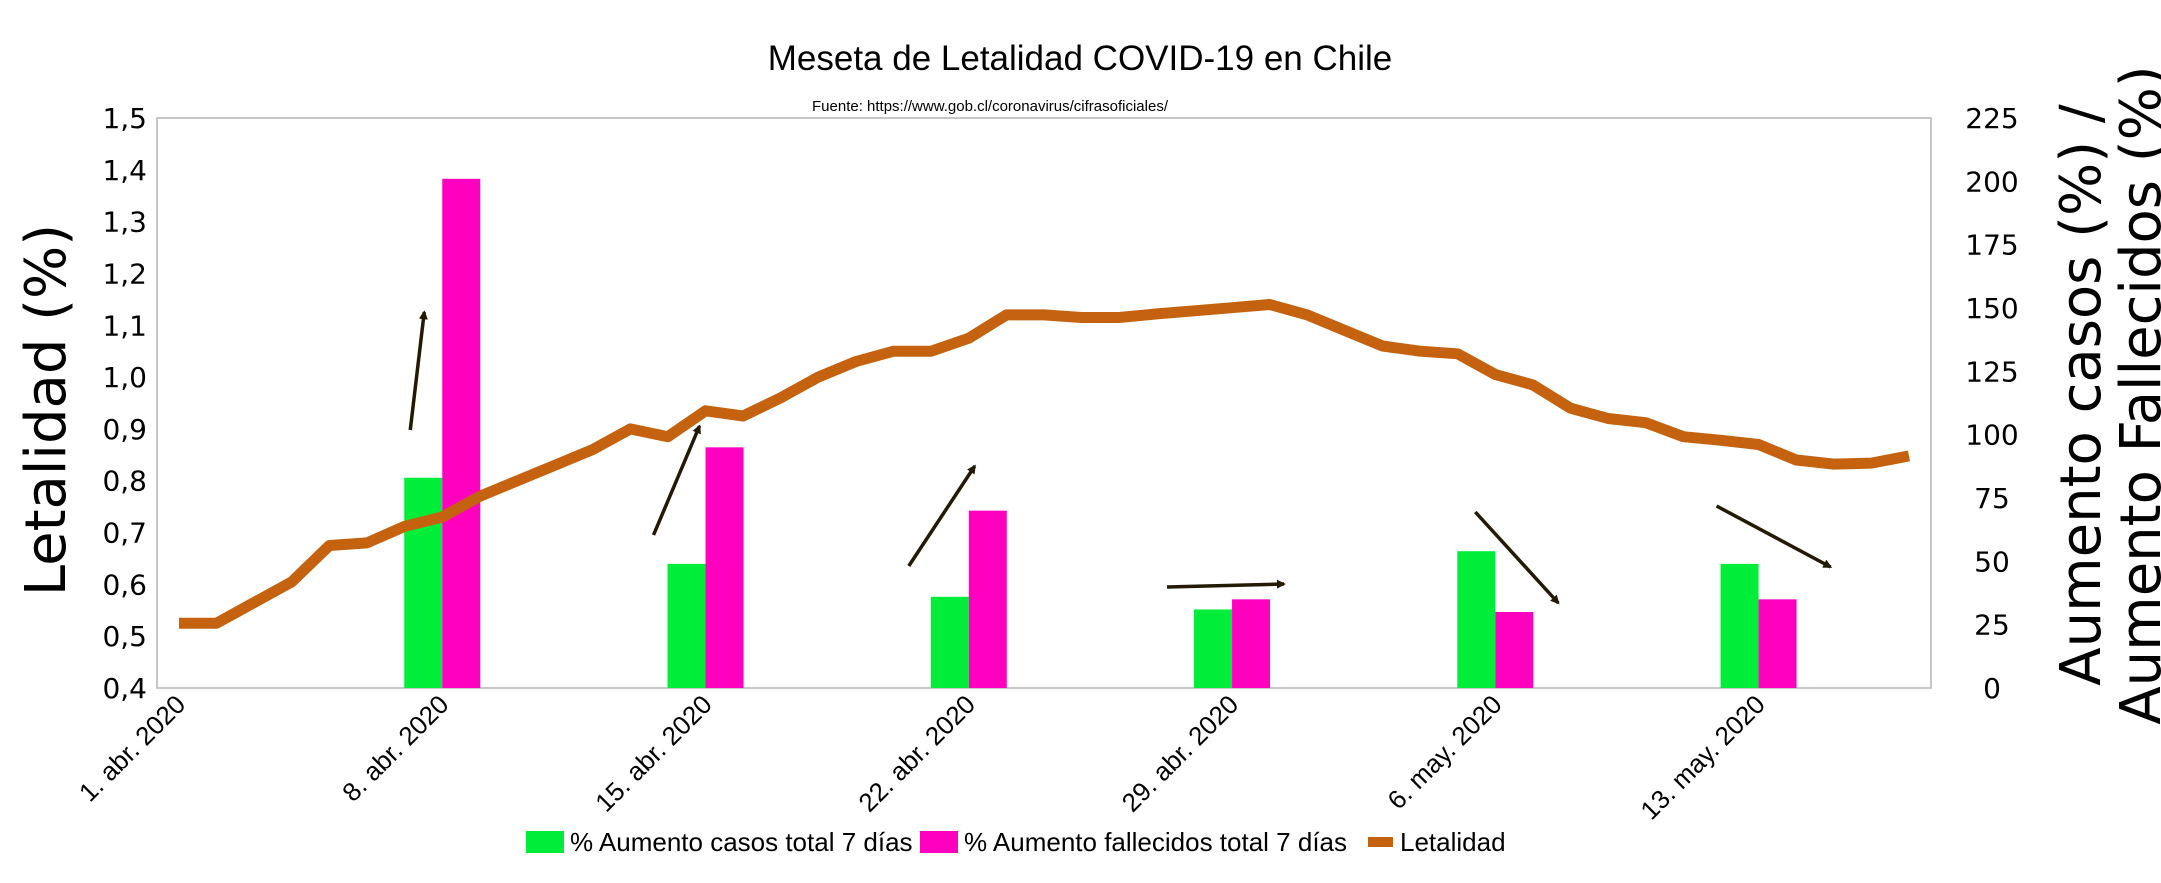  I want to click on x-tick-label: 13. may. 2020, so click(1702, 757).